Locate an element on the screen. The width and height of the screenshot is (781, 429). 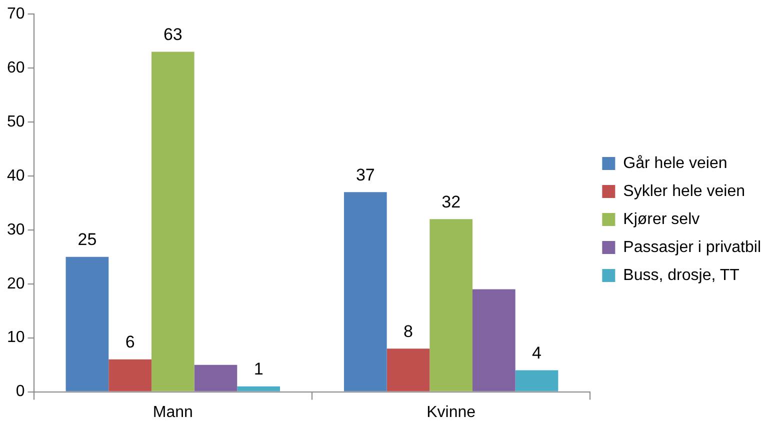
y-tick-label: 40 is located at coordinates (16, 175).